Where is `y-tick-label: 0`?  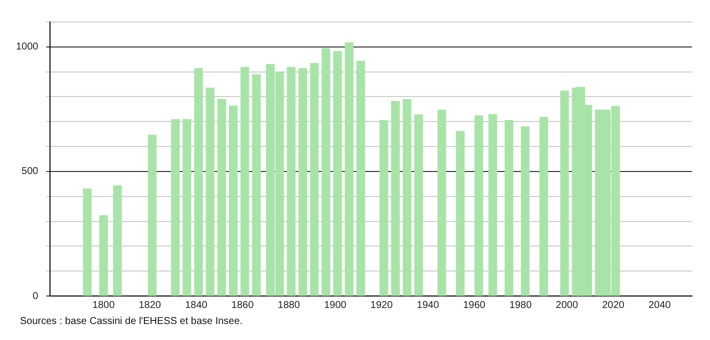 y-tick-label: 0 is located at coordinates (35, 296).